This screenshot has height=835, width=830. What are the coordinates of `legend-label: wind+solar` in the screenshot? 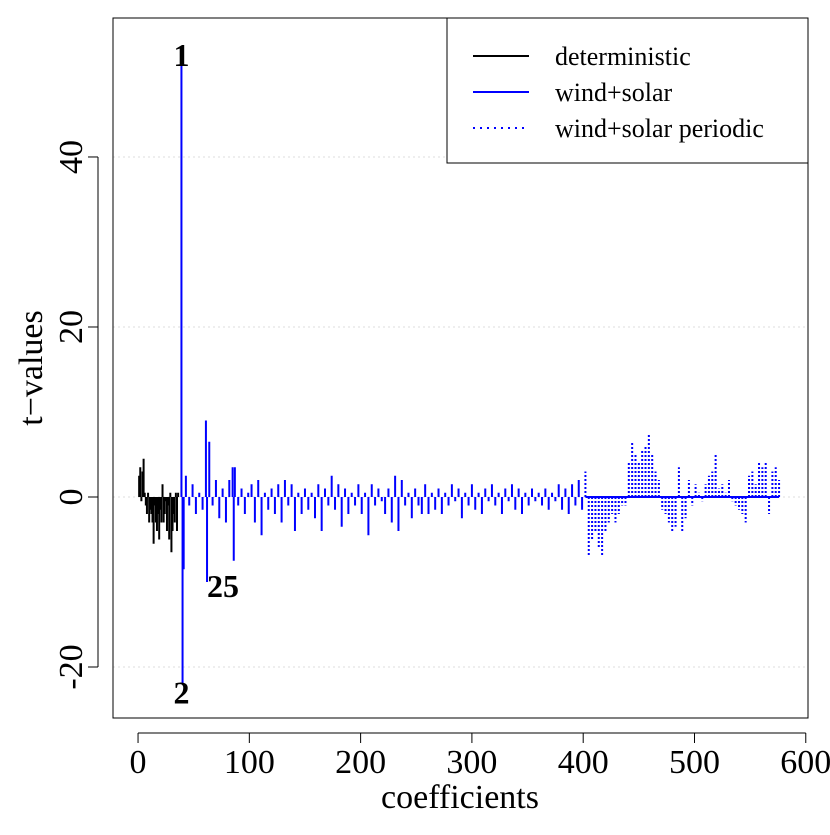 It's located at (614, 92).